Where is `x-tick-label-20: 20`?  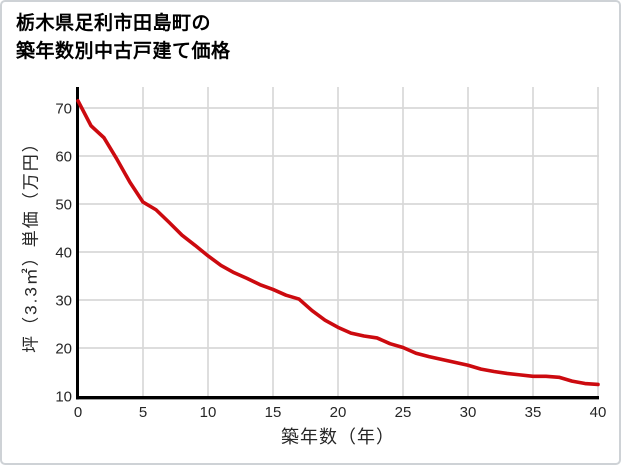
x-tick-label-20: 20 is located at coordinates (338, 412).